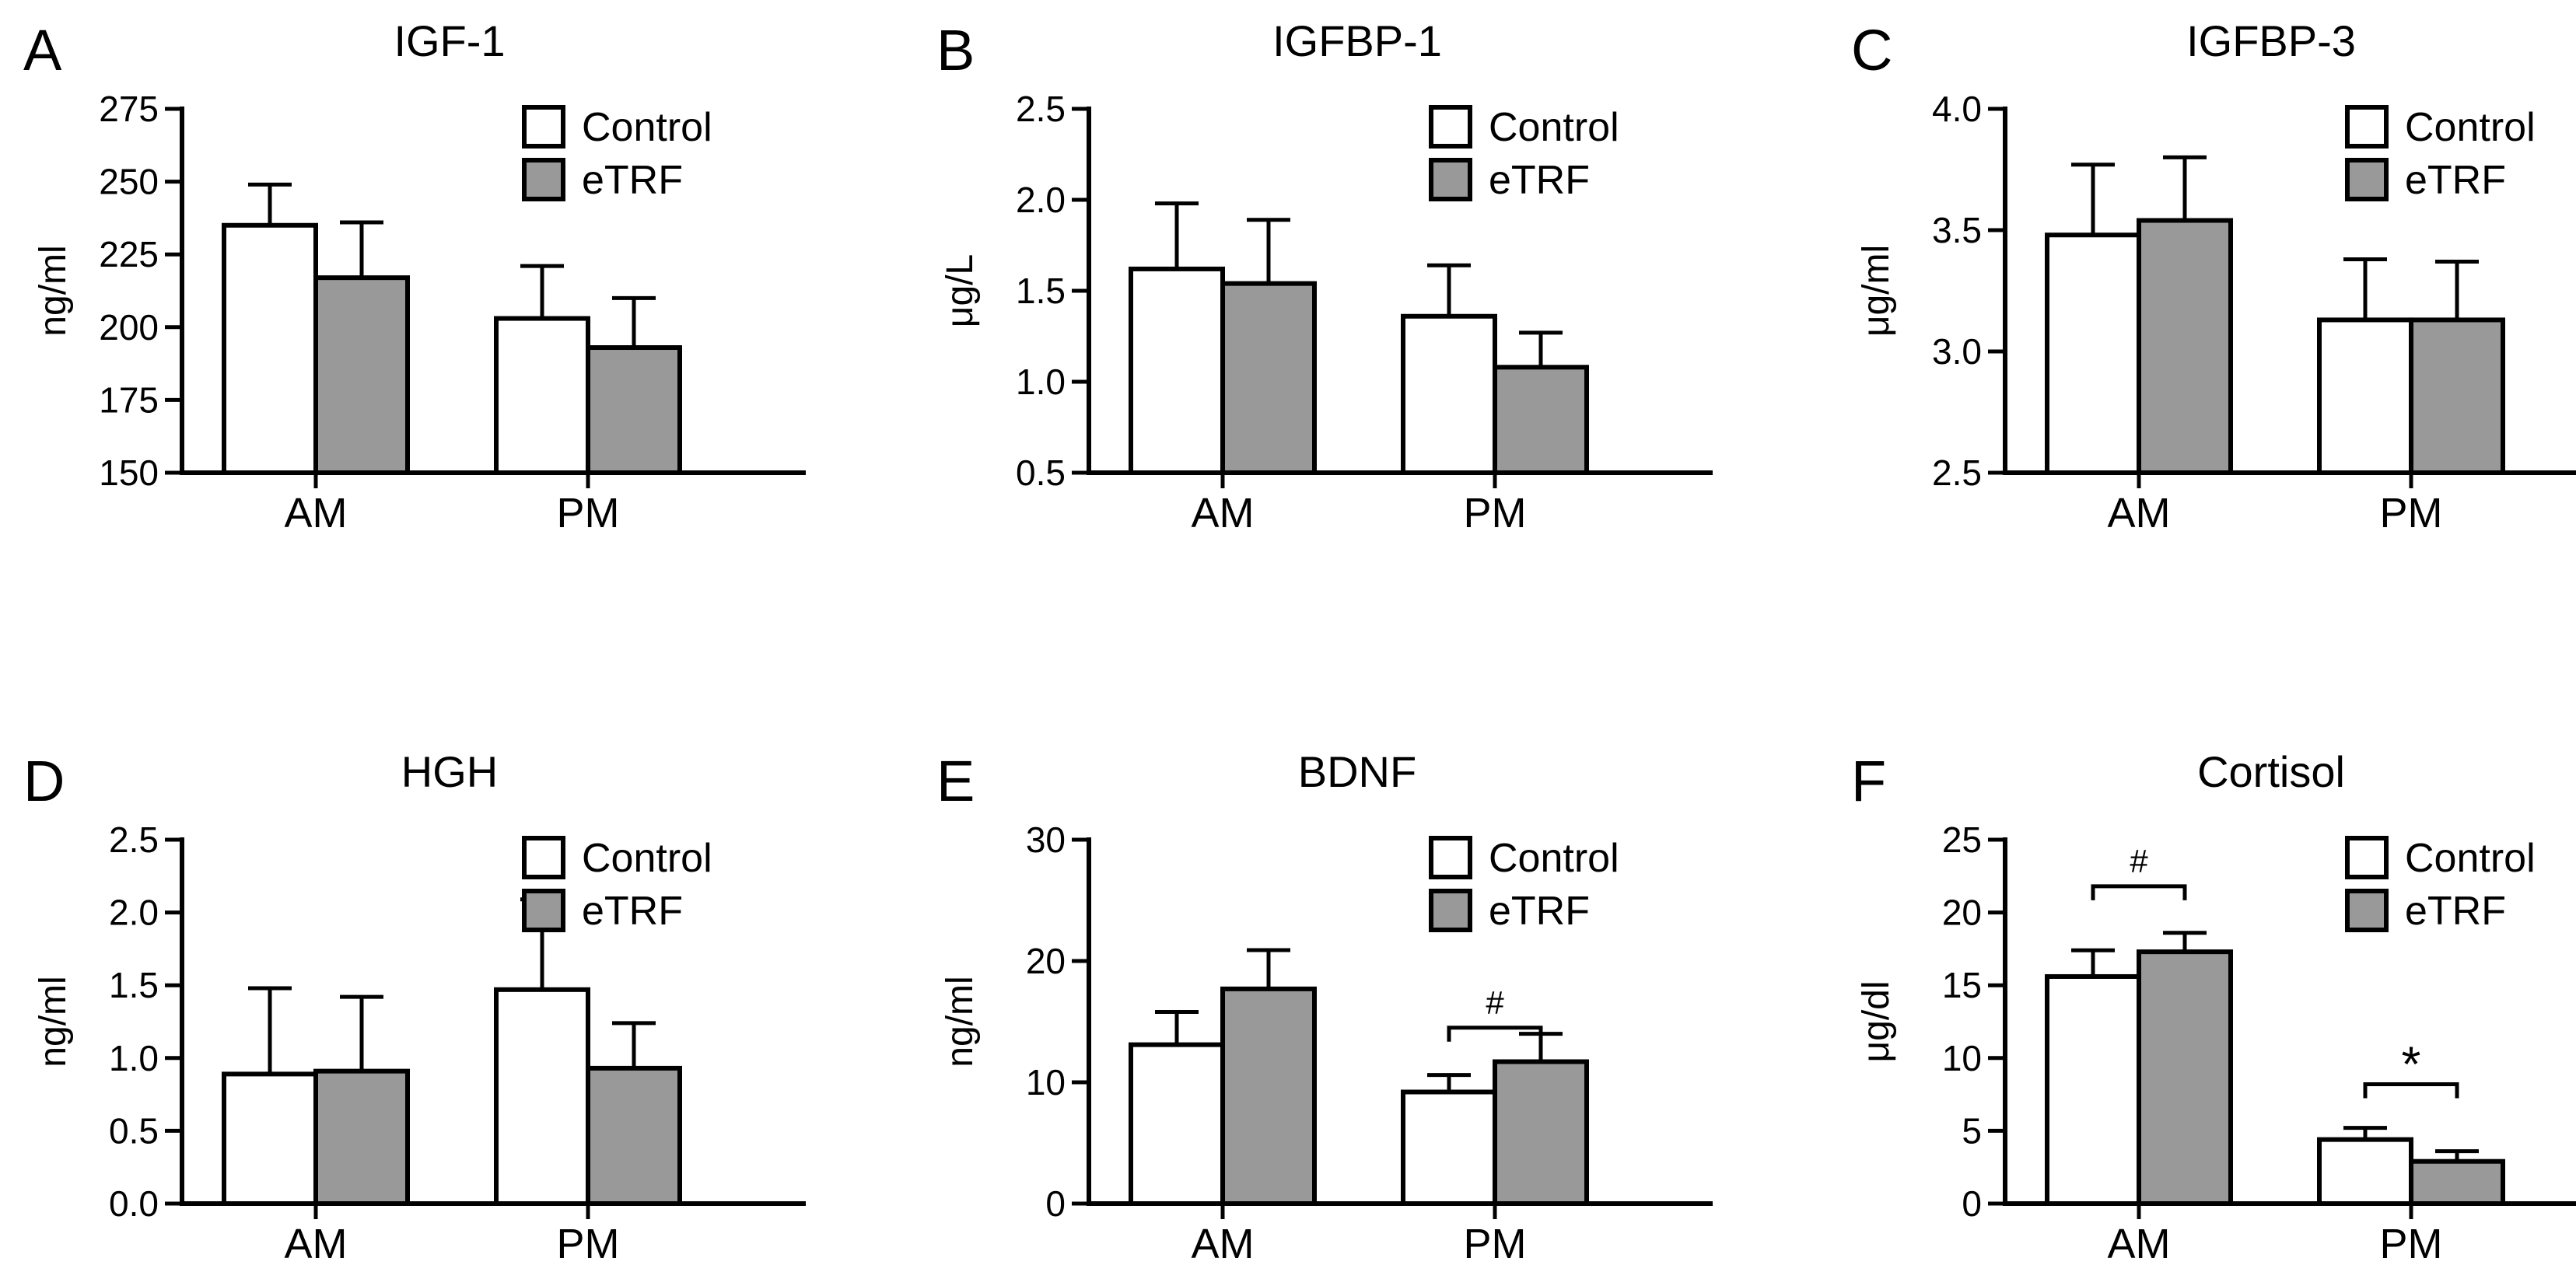  What do you see at coordinates (2271, 771) in the screenshot?
I see `chart-title: Cortisol` at bounding box center [2271, 771].